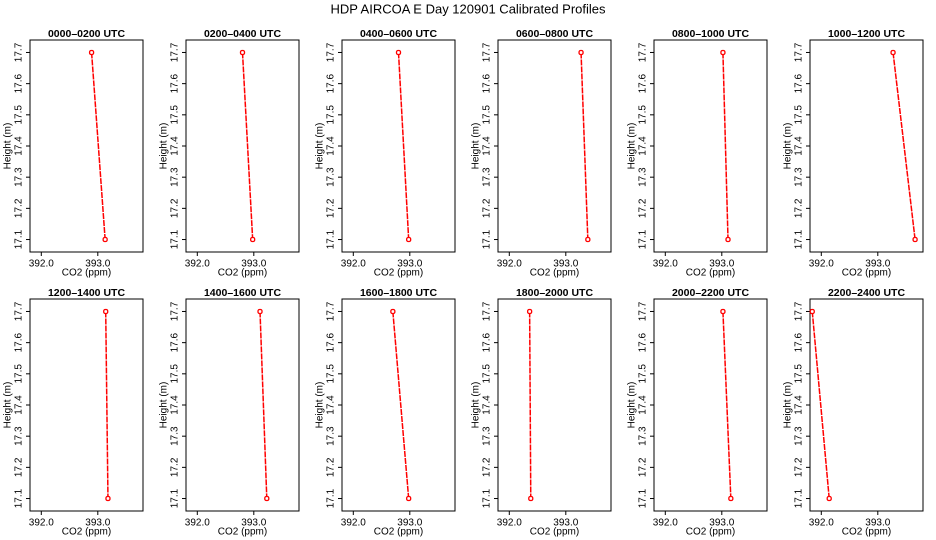 The image size is (936, 540). I want to click on panel-title: 1000–1200 UTC, so click(866, 34).